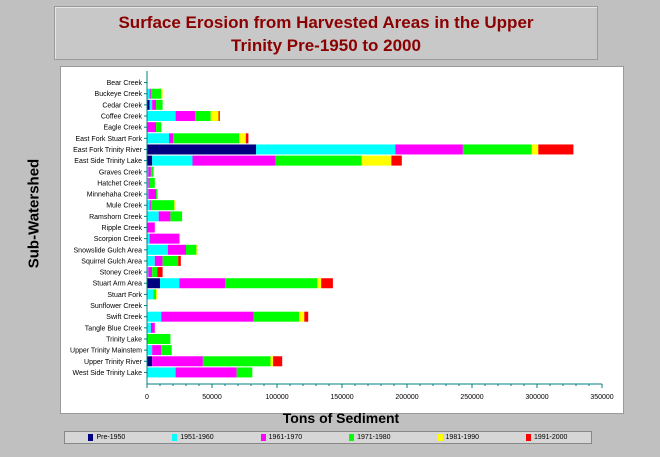 The width and height of the screenshot is (660, 457). Describe the element at coordinates (115, 217) in the screenshot. I see `category-label: Ramshorn Creek` at that location.